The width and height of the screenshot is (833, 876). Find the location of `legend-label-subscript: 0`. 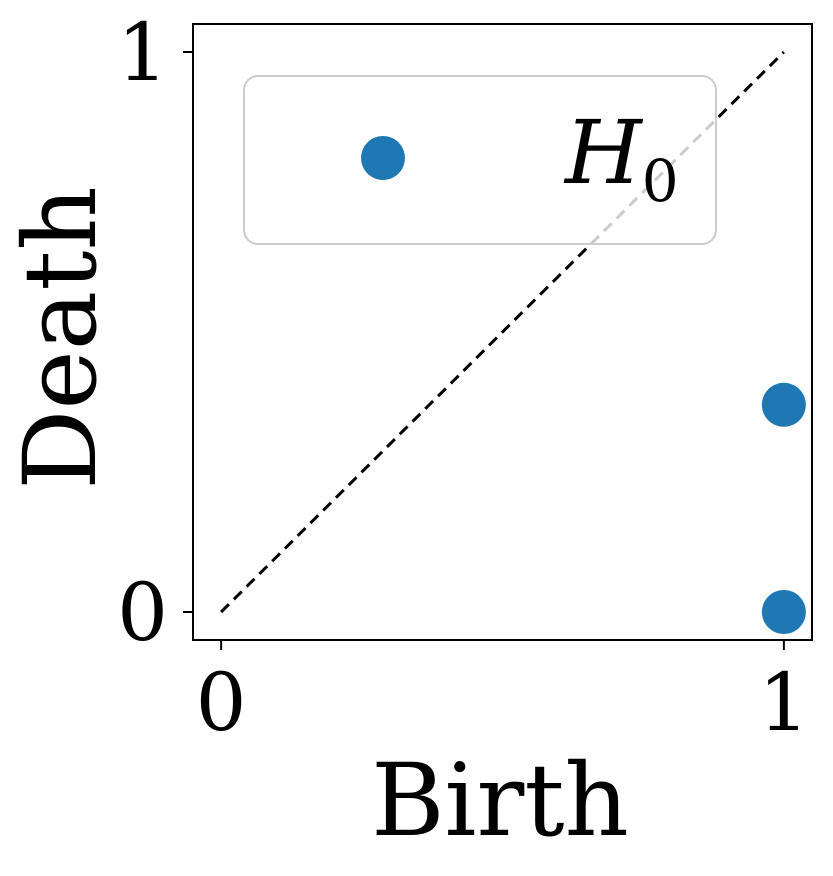

legend-label-subscript: 0 is located at coordinates (660, 181).